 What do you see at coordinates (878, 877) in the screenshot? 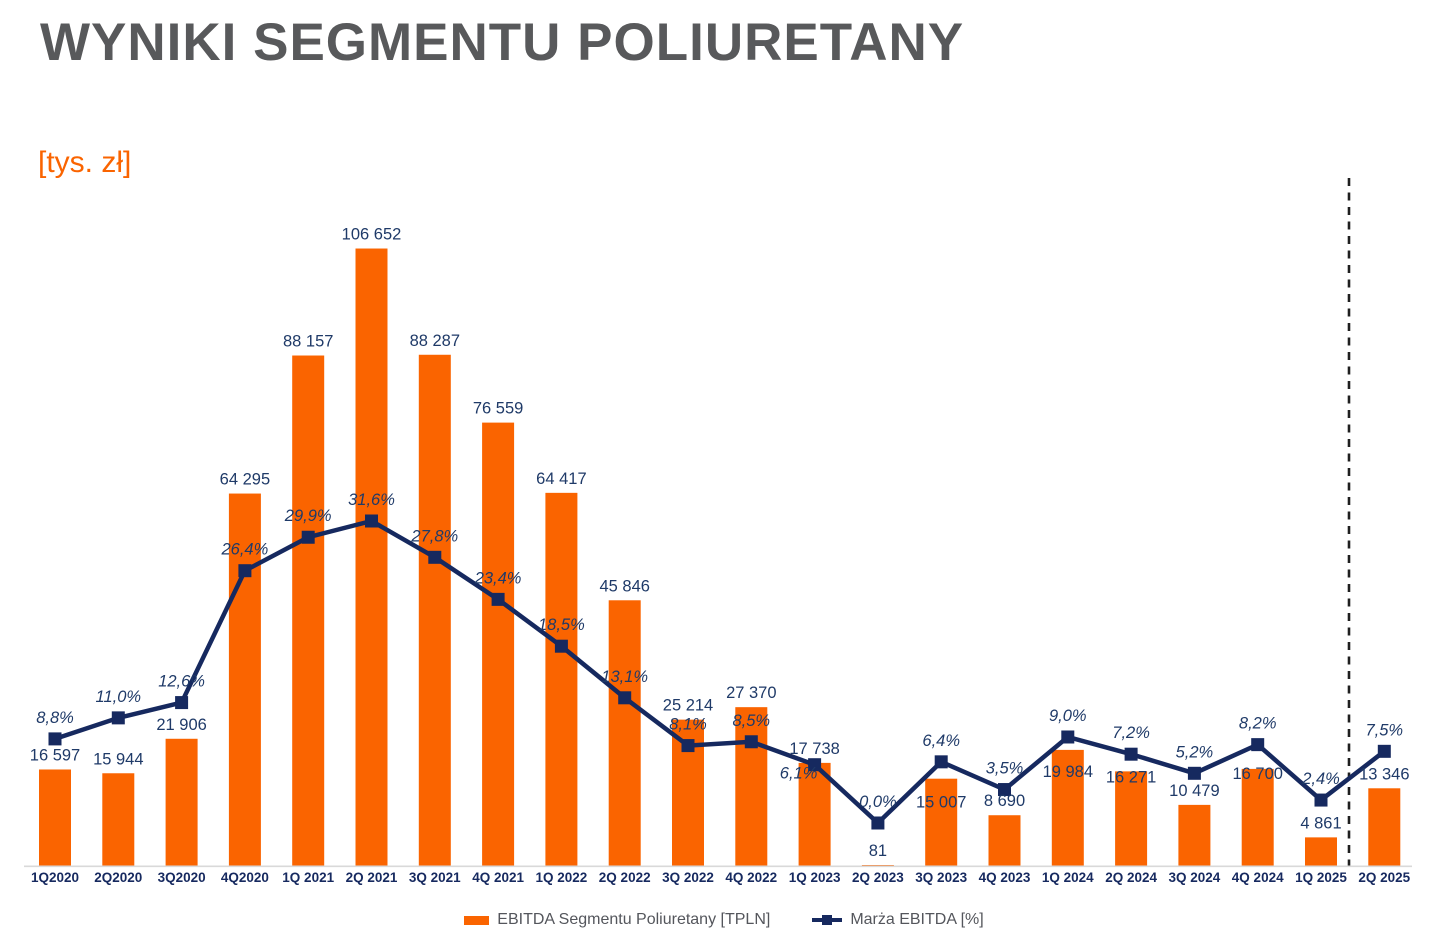
I see `x-axis-label: 2Q 2023` at bounding box center [878, 877].